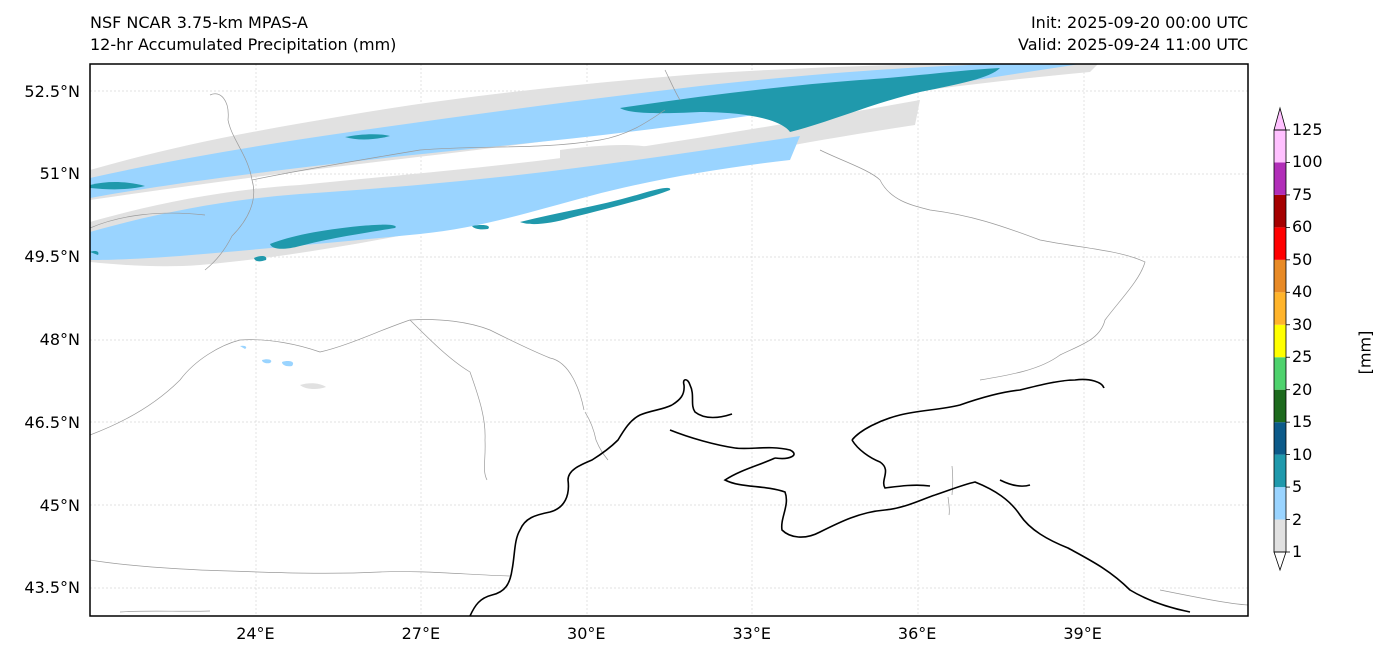 The height and width of the screenshot is (660, 1378). I want to click on colorbar-level-label: 50, so click(1302, 259).